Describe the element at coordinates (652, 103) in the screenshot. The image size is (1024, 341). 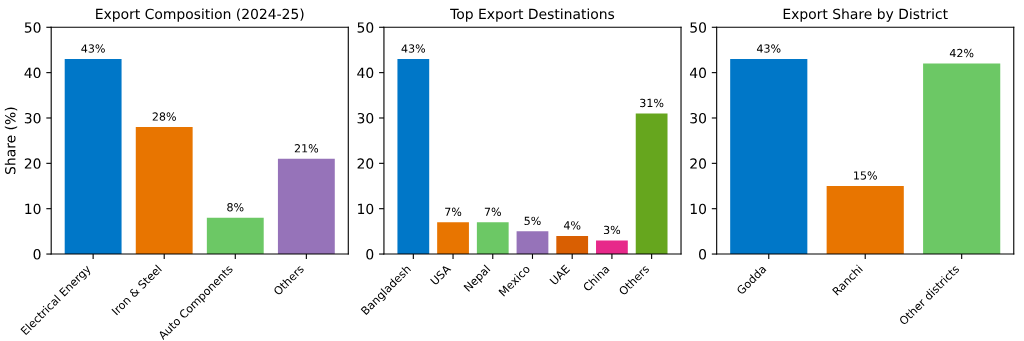
I see `data-label: 31%` at that location.